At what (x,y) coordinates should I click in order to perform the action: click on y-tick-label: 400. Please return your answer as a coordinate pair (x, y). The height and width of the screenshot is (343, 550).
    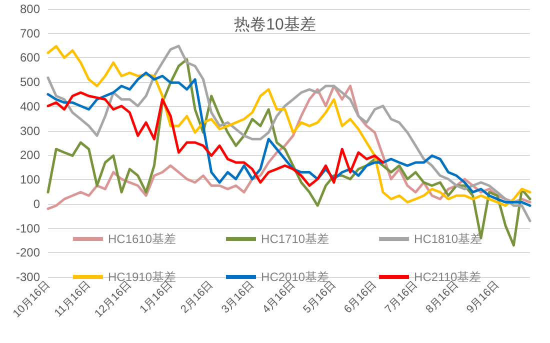
    Looking at the image, I should click on (30, 106).